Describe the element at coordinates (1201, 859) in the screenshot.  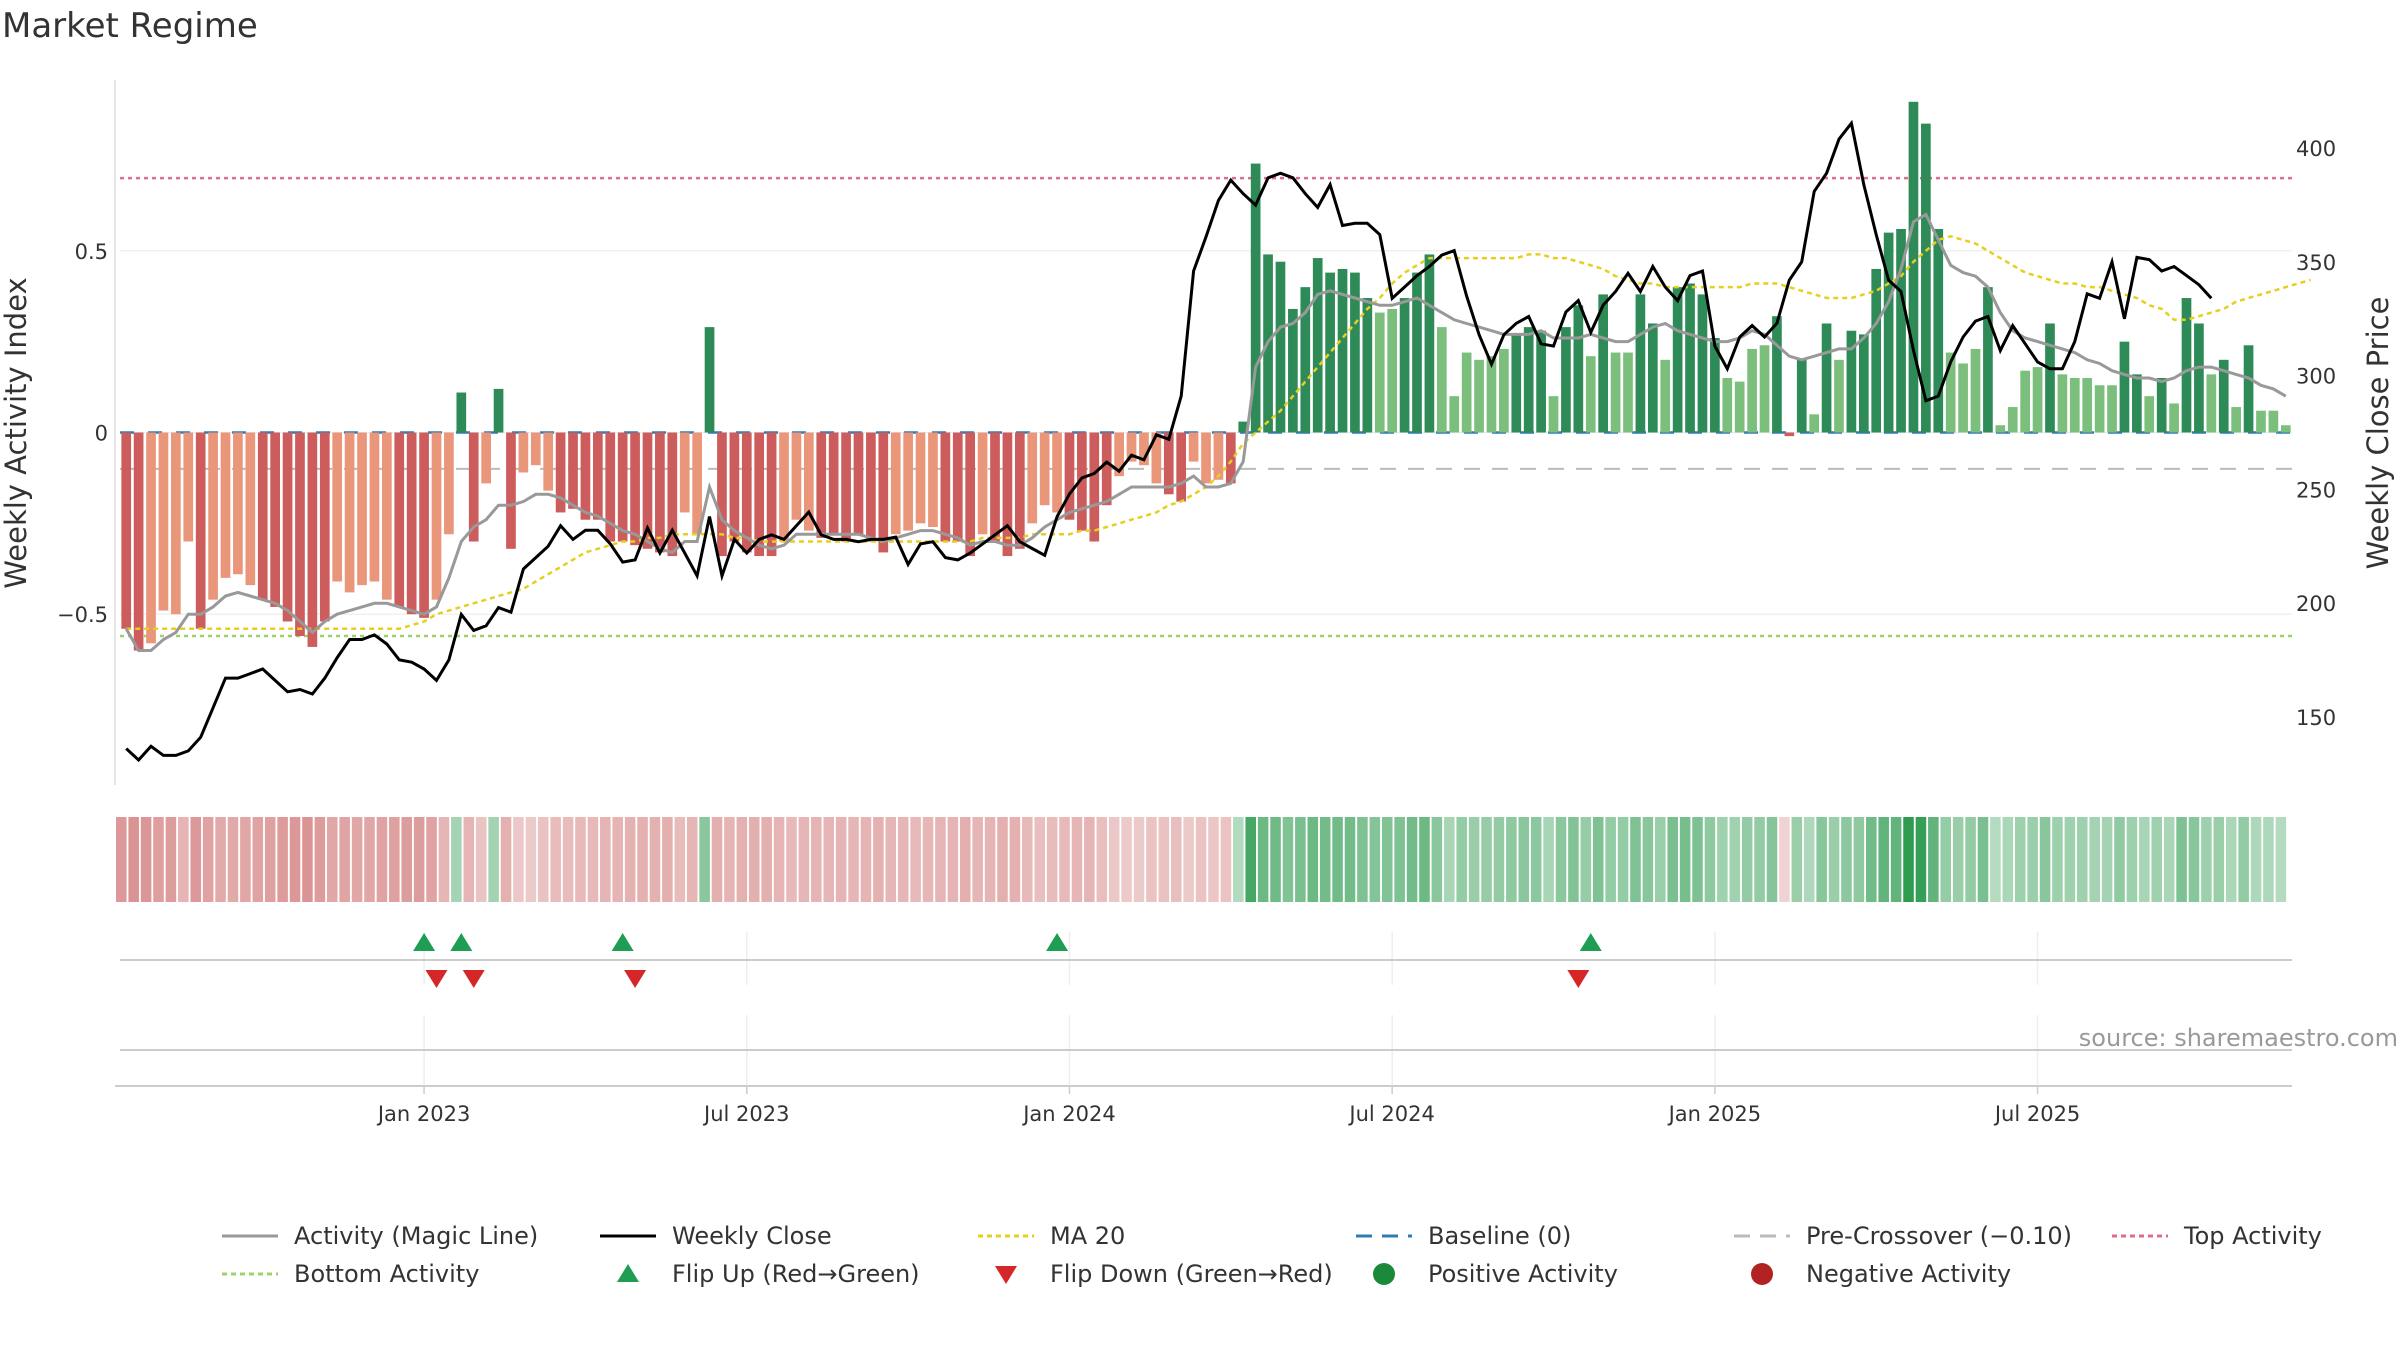
I see `regime-strip` at that location.